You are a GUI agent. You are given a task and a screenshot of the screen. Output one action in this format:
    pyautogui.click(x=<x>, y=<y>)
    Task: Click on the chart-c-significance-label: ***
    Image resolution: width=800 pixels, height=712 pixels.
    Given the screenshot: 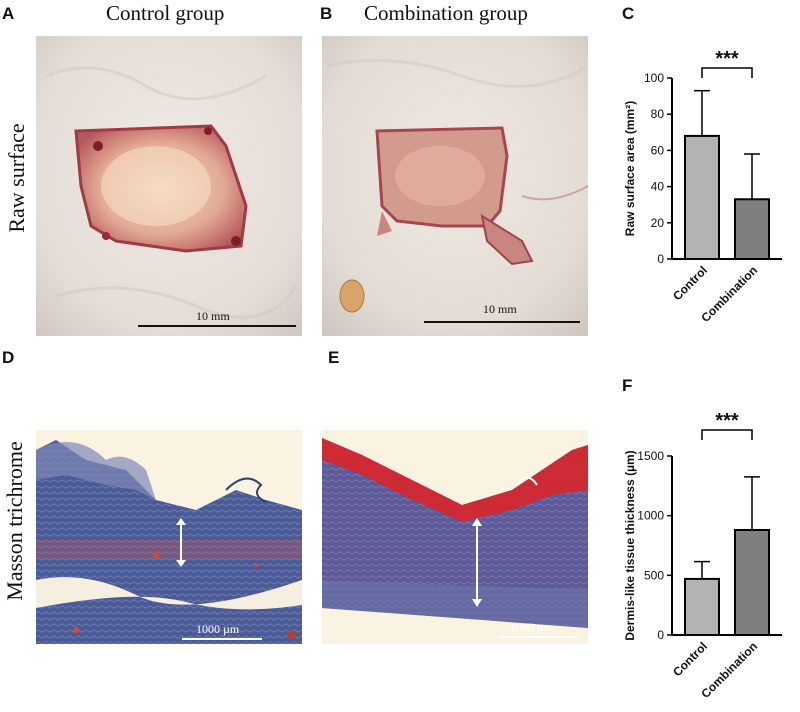 What is the action you would take?
    pyautogui.click(x=727, y=59)
    